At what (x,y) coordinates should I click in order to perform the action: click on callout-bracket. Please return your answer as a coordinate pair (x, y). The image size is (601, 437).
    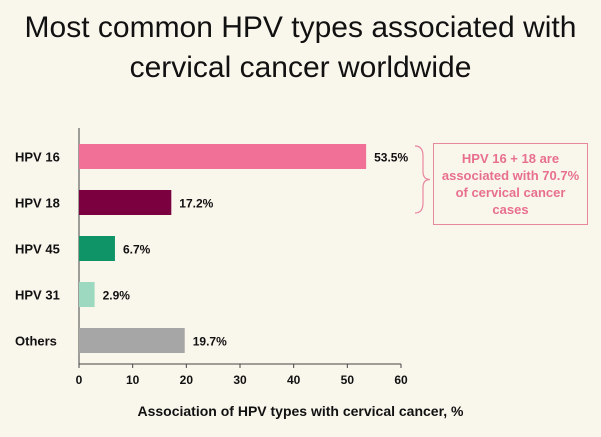
    Looking at the image, I should click on (422, 179).